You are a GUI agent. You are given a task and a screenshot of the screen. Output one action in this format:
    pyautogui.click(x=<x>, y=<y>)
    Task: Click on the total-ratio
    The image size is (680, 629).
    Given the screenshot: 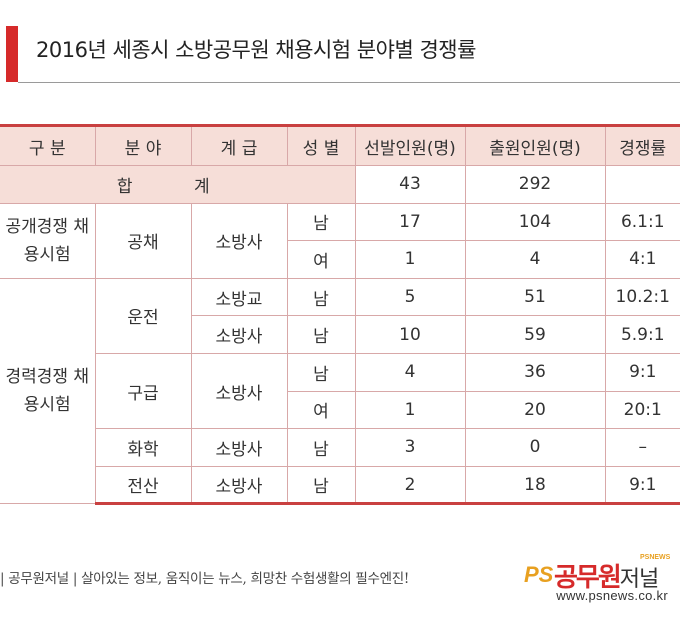 What is the action you would take?
    pyautogui.click(x=642, y=184)
    